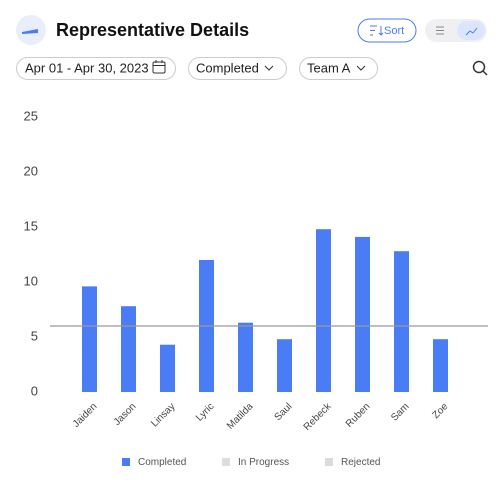  What do you see at coordinates (360, 462) in the screenshot?
I see `legend-label: Rejected` at bounding box center [360, 462].